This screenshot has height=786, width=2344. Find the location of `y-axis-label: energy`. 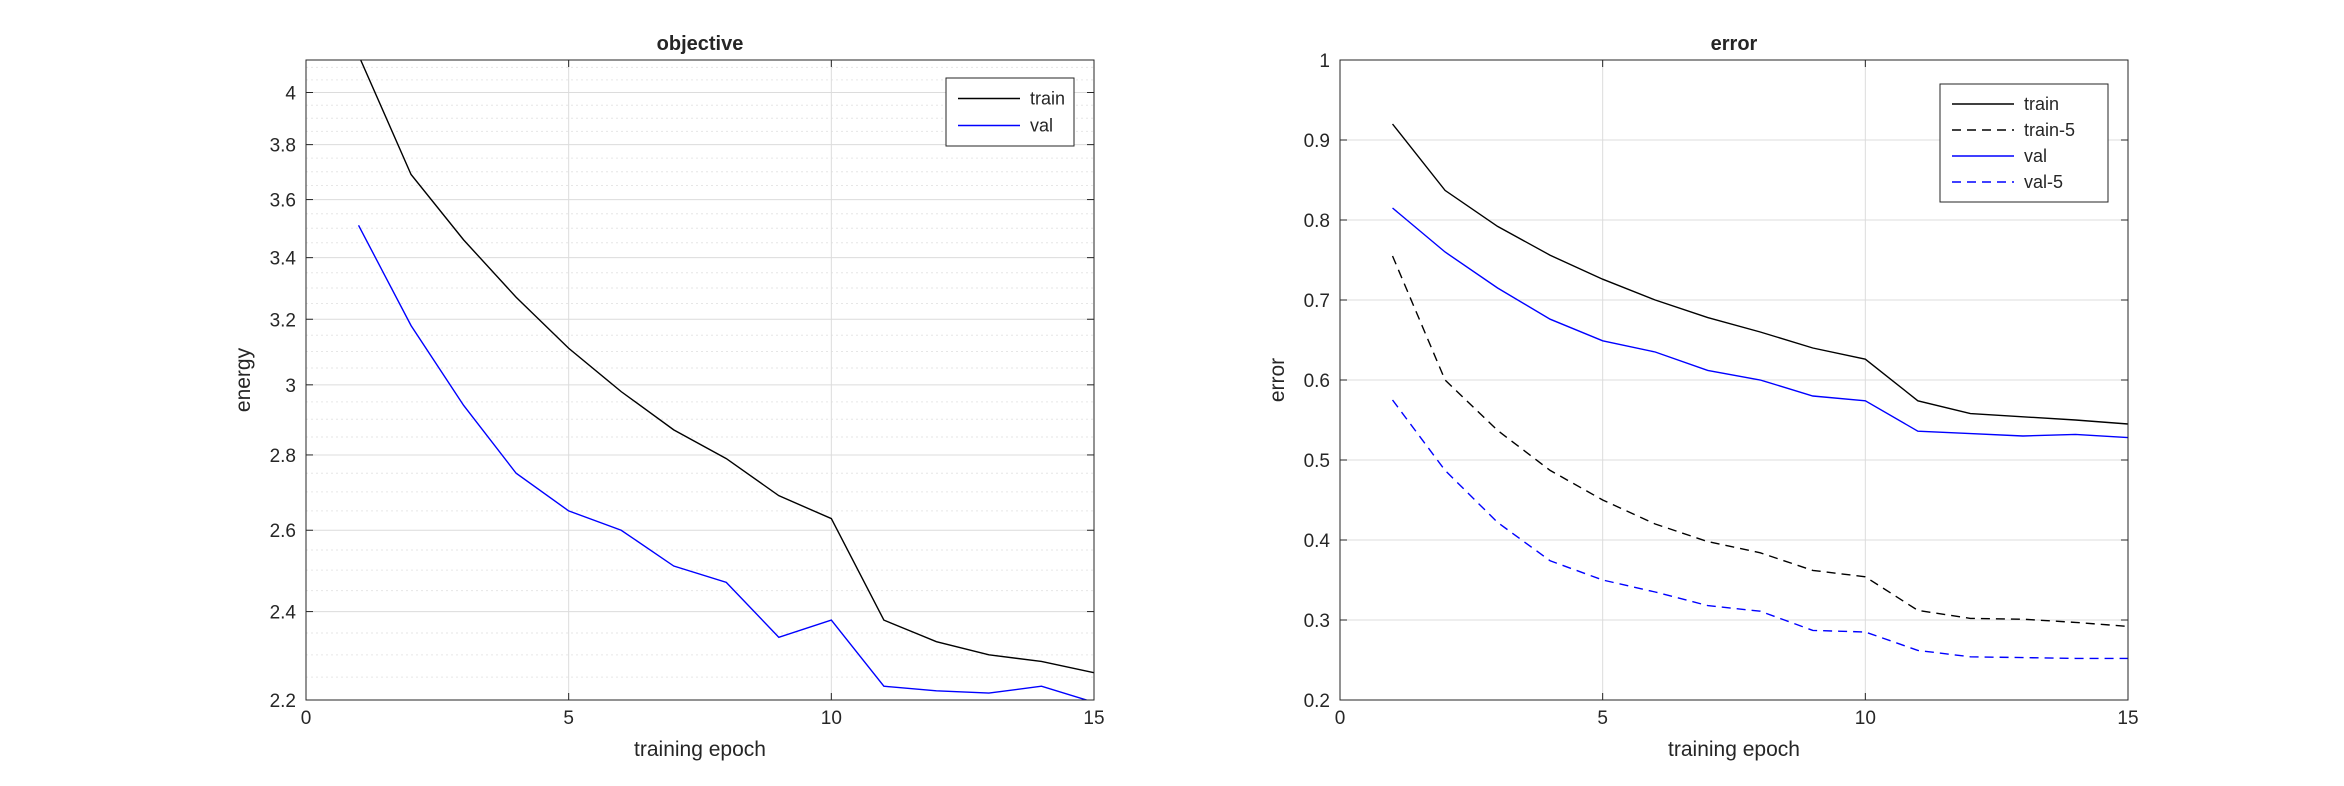

y-axis-label: energy is located at coordinates (243, 379).